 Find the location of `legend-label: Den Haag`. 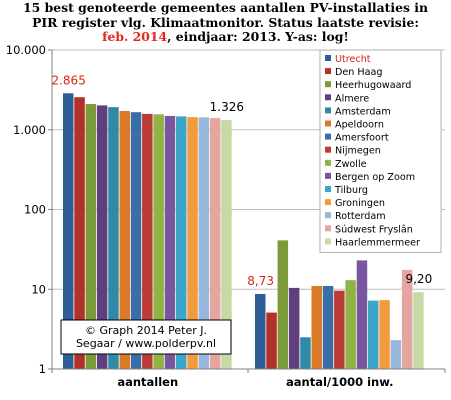

legend-label: Den Haag is located at coordinates (358, 72).